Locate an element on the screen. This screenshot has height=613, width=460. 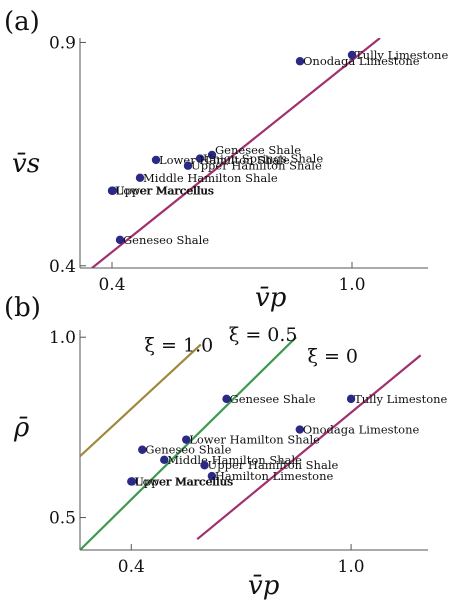
panel-b-x-label: v̄p is located at coordinates (264, 586).